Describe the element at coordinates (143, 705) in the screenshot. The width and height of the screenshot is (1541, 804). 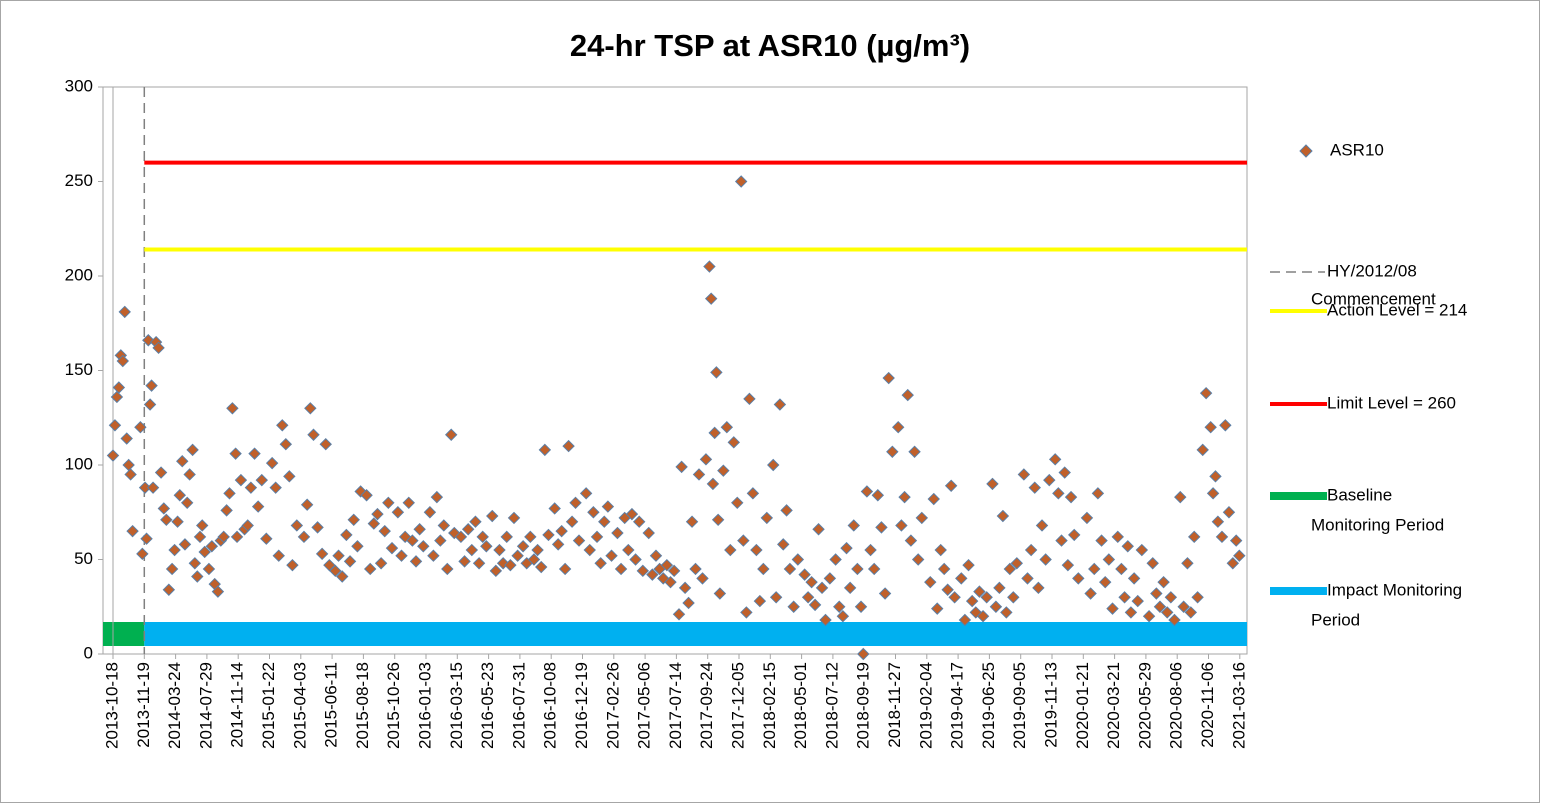
I see `x-tick-label: 2013-11-19` at that location.